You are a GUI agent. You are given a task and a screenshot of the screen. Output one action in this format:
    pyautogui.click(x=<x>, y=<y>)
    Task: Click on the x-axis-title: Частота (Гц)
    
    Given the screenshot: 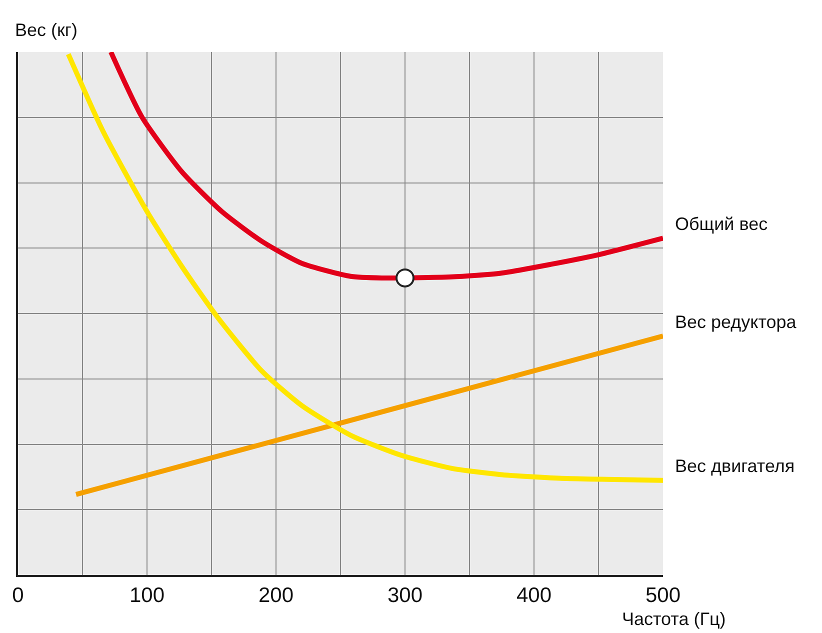 What is the action you would take?
    pyautogui.click(x=674, y=619)
    